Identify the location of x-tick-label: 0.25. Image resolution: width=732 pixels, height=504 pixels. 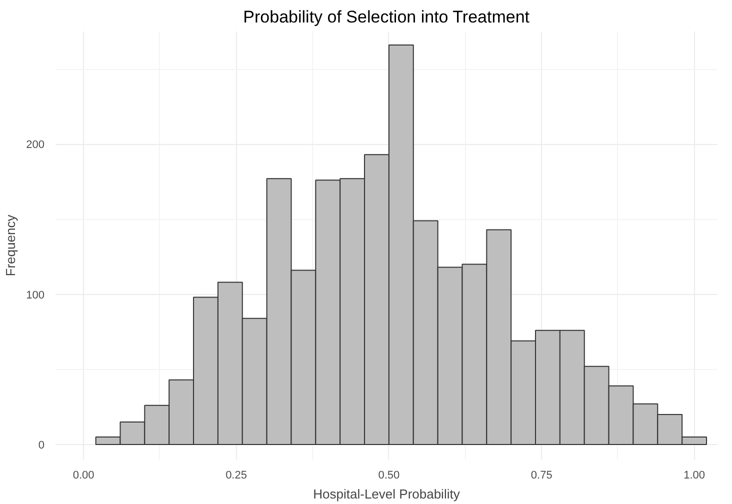
(236, 476).